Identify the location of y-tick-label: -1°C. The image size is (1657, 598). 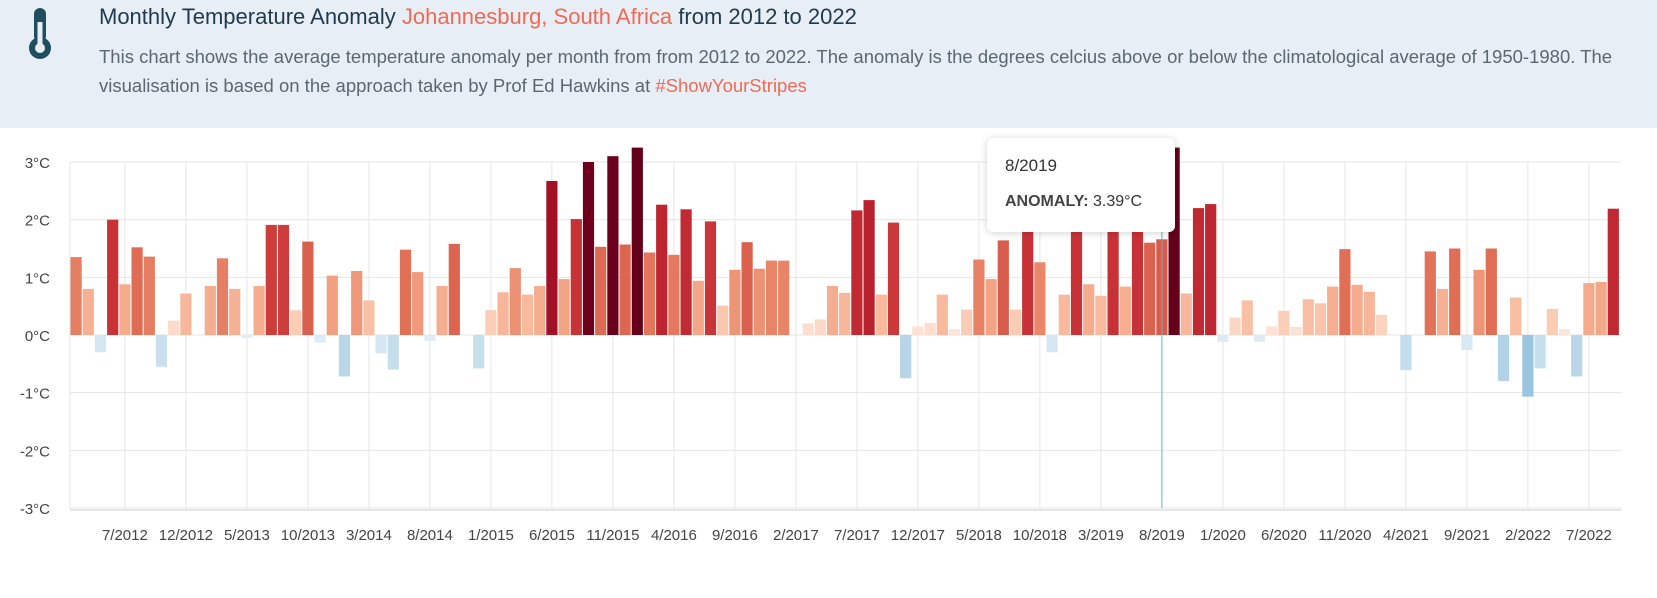
(35, 394).